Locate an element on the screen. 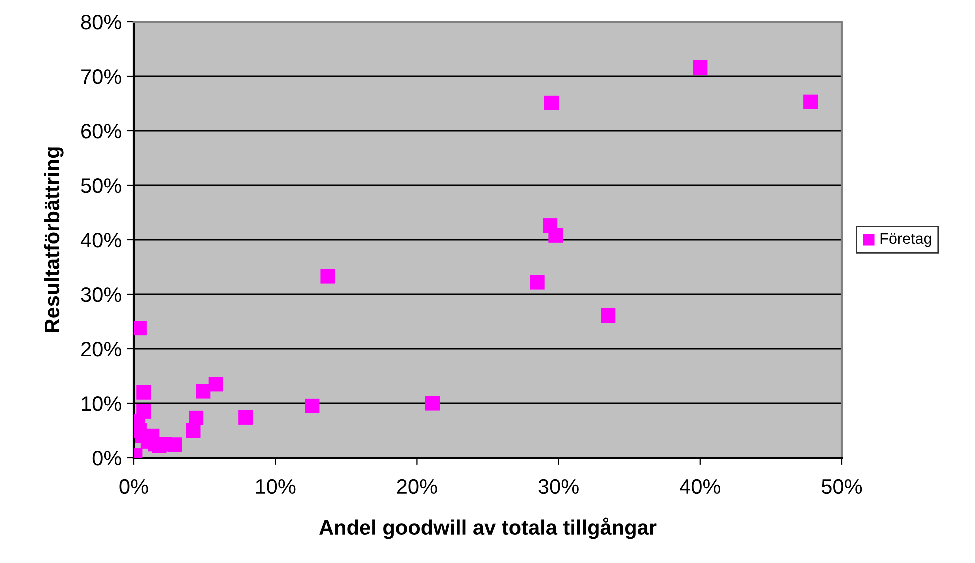 This screenshot has height=563, width=975. y-tick-label: 50% is located at coordinates (101, 186).